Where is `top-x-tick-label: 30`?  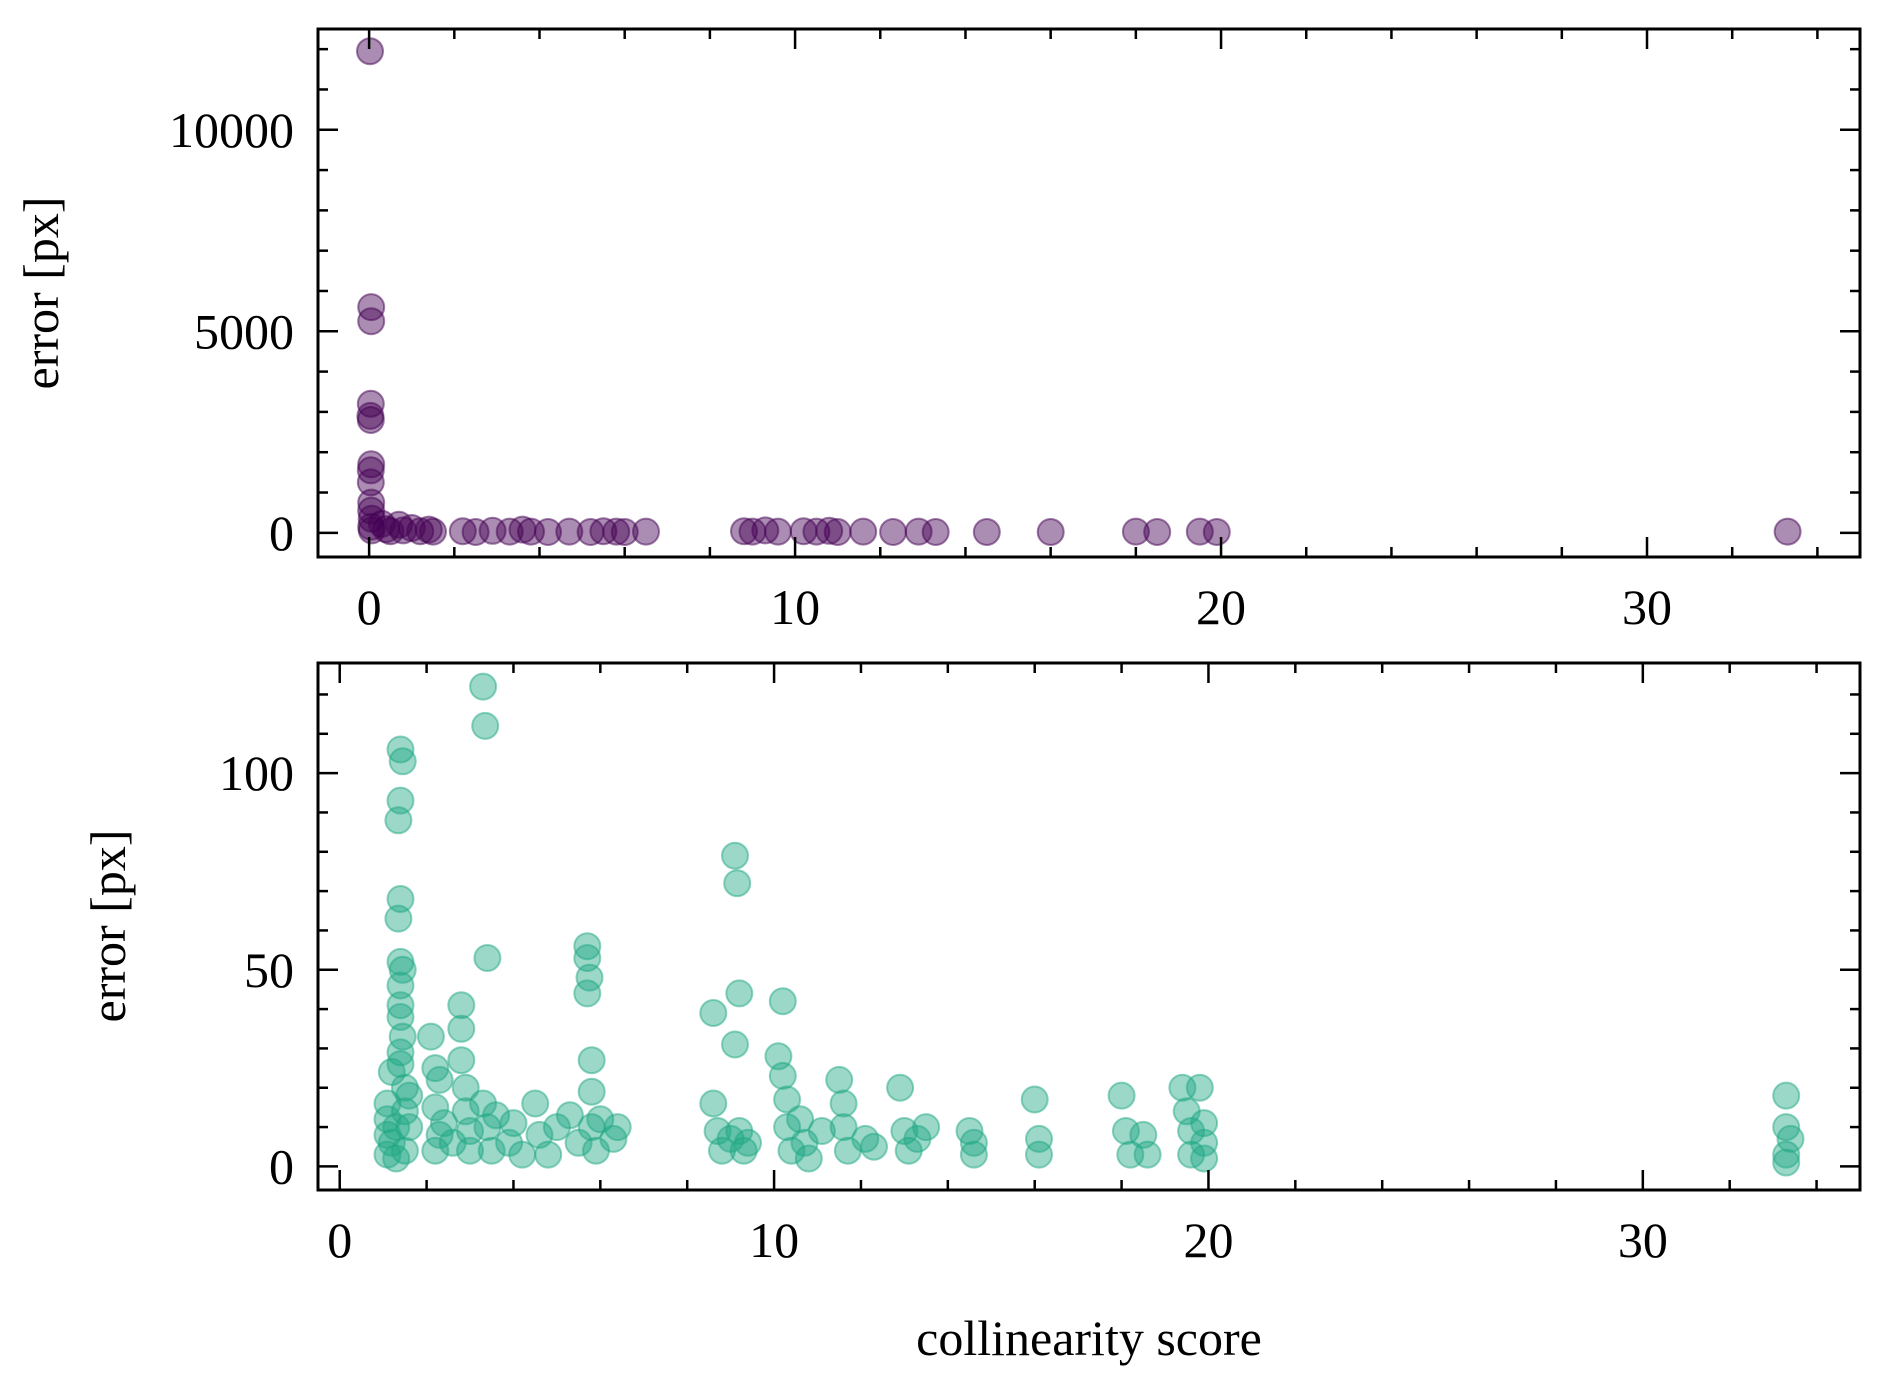 top-x-tick-label: 30 is located at coordinates (1647, 607).